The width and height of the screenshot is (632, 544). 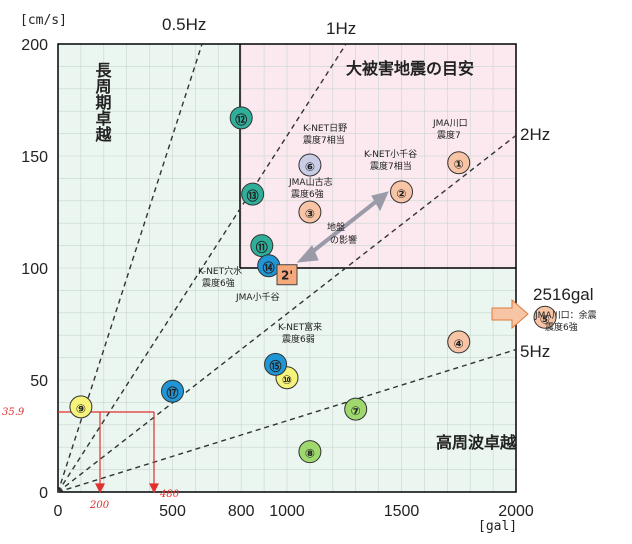 I want to click on svg-text: K-NET日野, so click(x=325, y=128).